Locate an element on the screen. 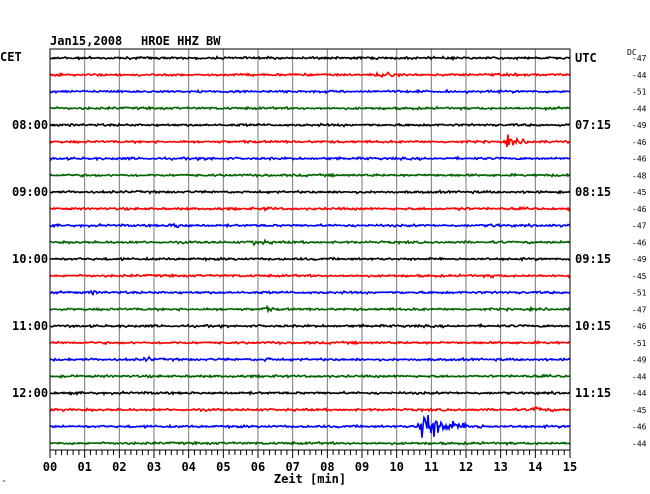 This screenshot has width=650, height=494. cet-time-label: 08:00 is located at coordinates (30, 125).